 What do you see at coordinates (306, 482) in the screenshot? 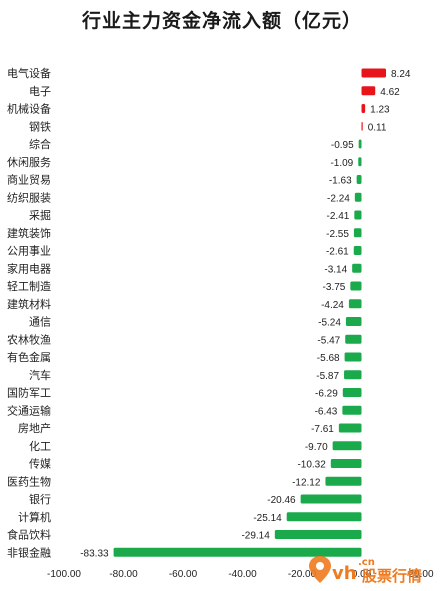
I see `data-label: -12.12` at bounding box center [306, 482].